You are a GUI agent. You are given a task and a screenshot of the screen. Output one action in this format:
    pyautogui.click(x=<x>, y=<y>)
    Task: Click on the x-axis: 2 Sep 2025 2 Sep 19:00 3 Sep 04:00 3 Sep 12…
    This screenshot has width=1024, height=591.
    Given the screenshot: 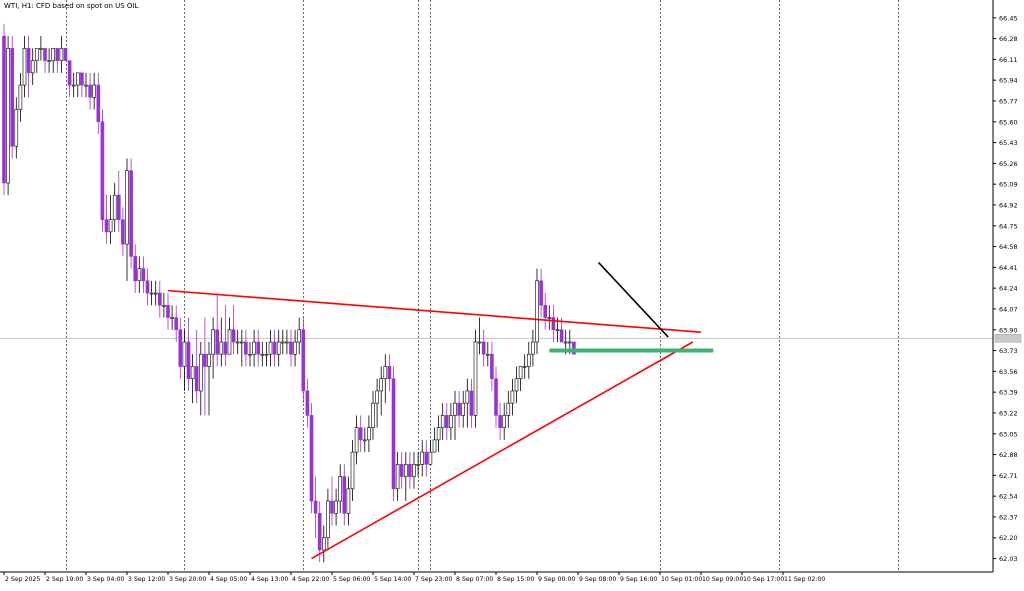 What is the action you would take?
    pyautogui.click(x=496, y=577)
    